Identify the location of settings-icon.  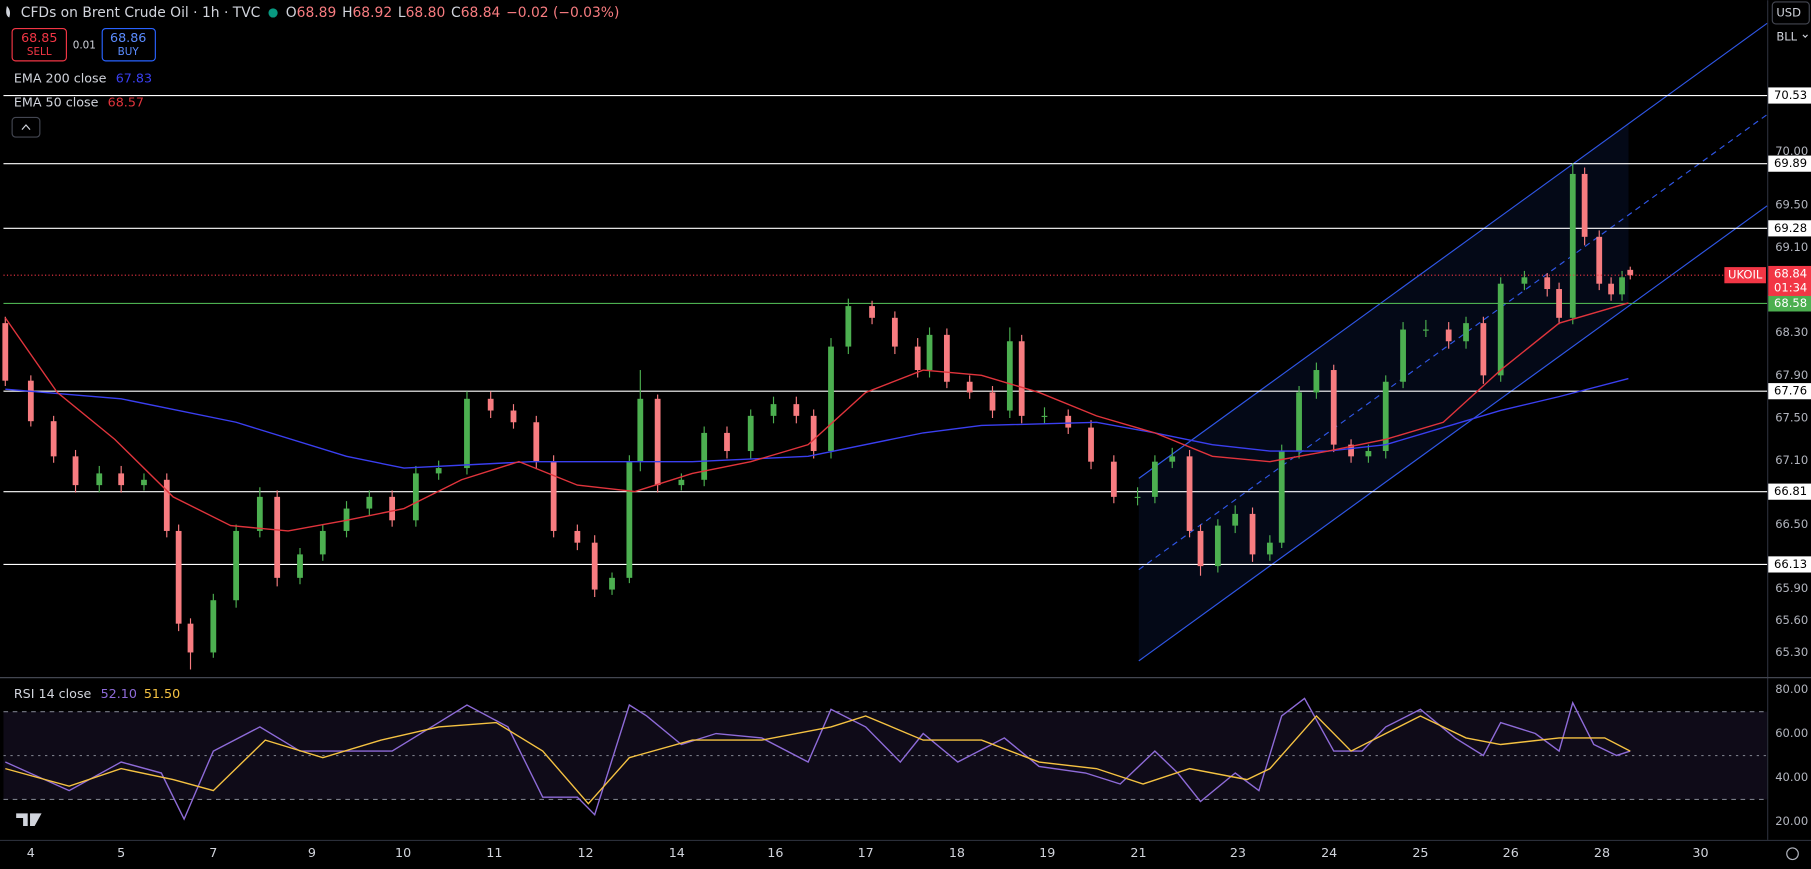
(1792, 854).